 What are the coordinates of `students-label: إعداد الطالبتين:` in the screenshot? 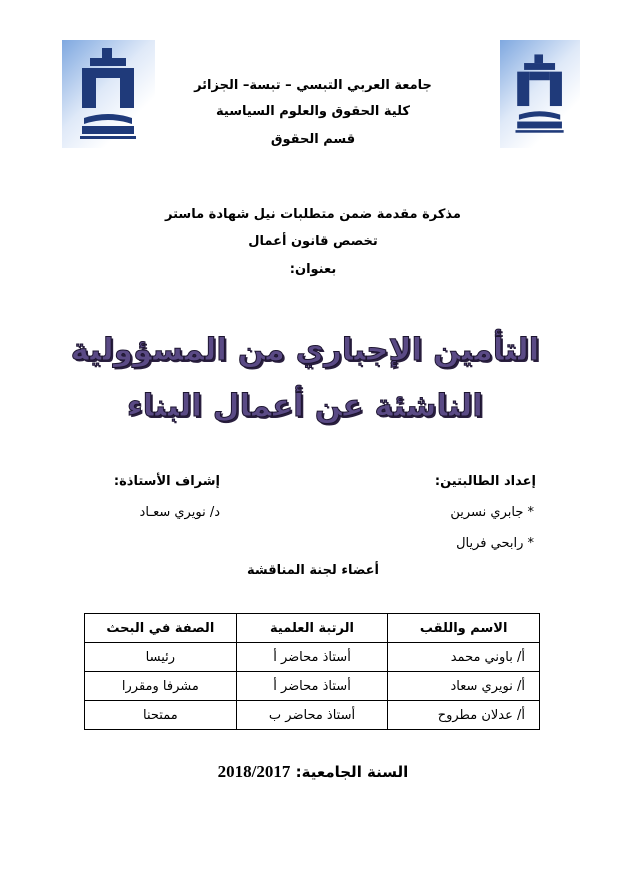 It's located at (485, 481).